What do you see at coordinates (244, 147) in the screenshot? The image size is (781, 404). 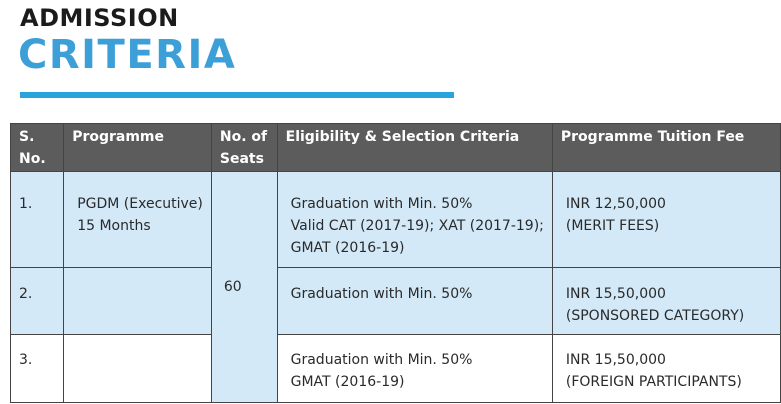 I see `header-seats: No. of Seats` at bounding box center [244, 147].